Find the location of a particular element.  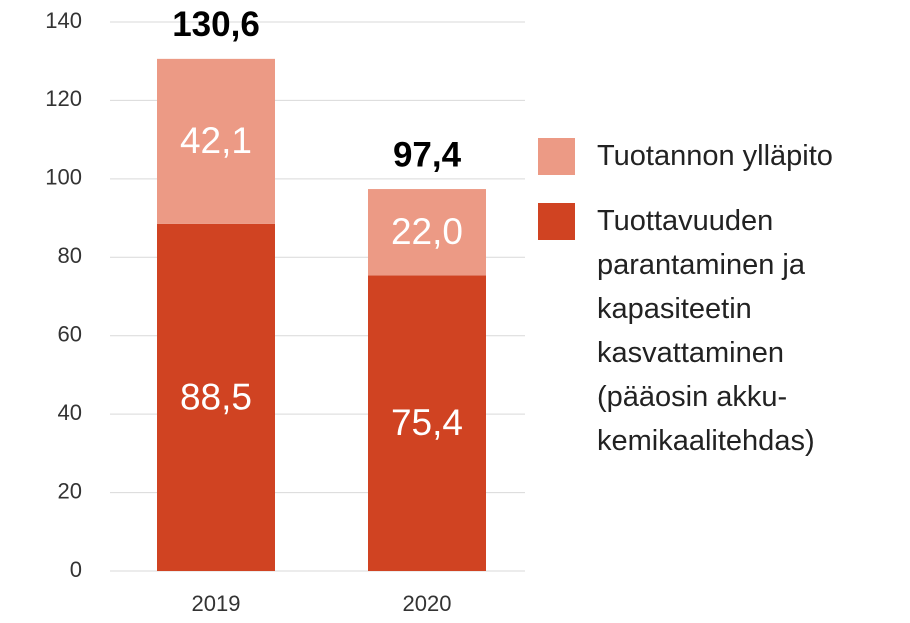

total-label: 97,4 is located at coordinates (427, 154).